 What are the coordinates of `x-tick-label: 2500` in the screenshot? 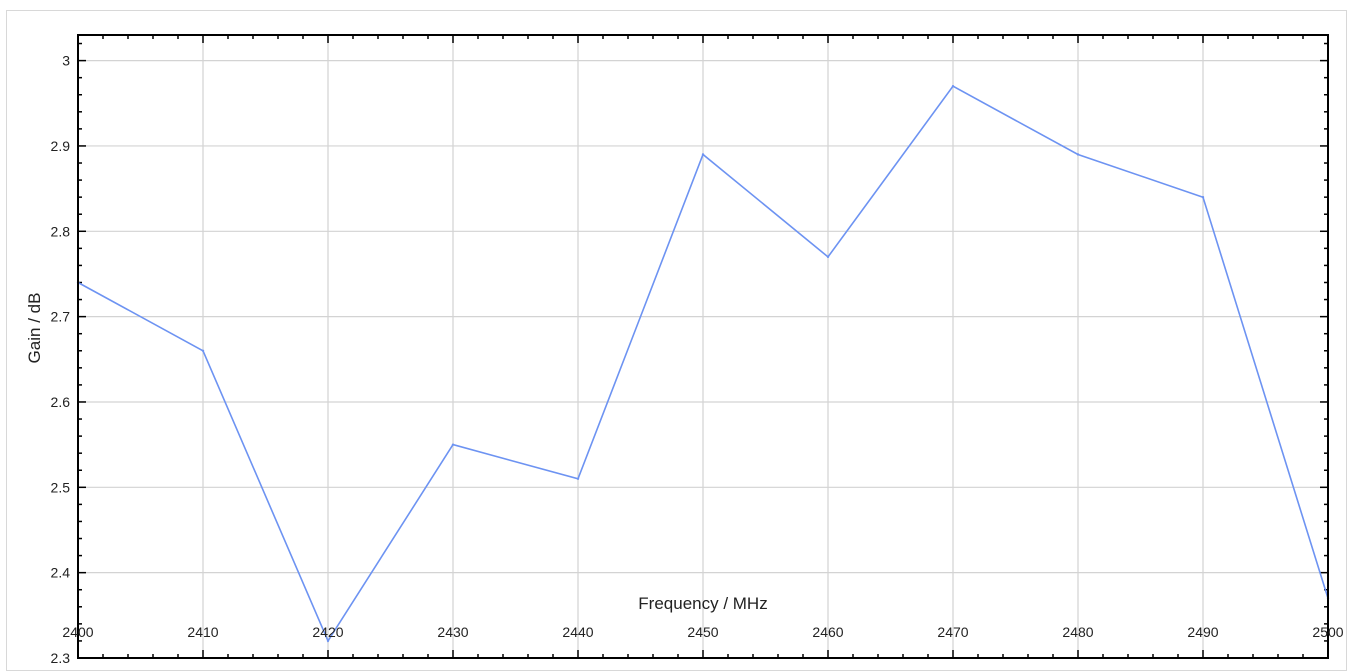 It's located at (1327, 632).